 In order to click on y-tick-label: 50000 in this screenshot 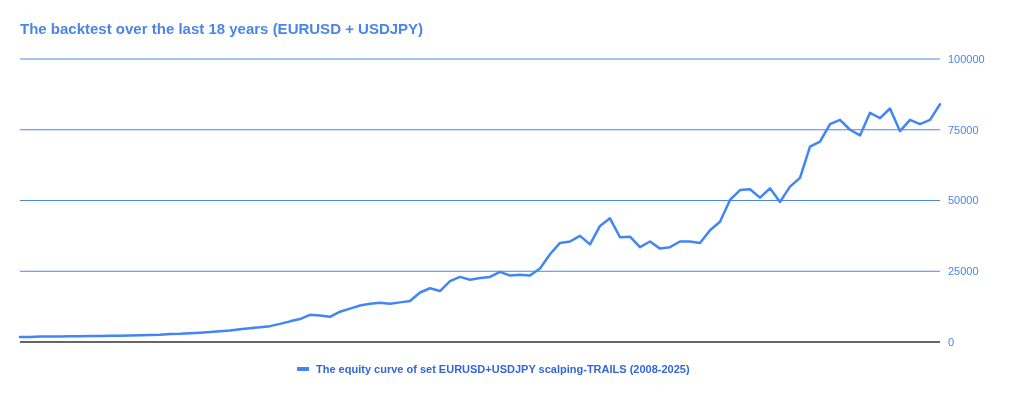, I will do `click(963, 200)`.